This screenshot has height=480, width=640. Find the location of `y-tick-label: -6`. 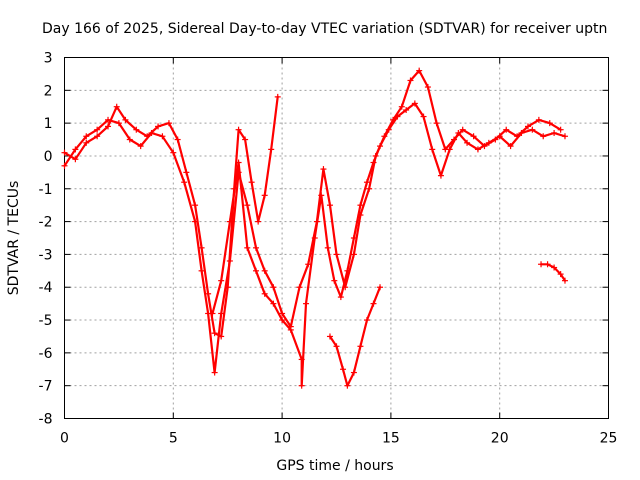

y-tick-label: -6 is located at coordinates (46, 354).